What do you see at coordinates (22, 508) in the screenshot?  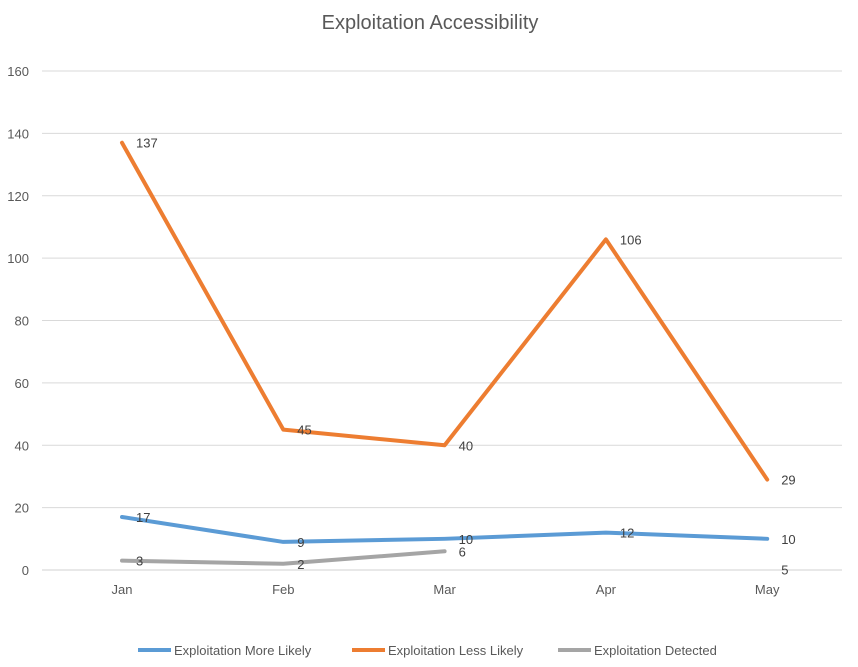 I see `y-tick-label: 20` at bounding box center [22, 508].